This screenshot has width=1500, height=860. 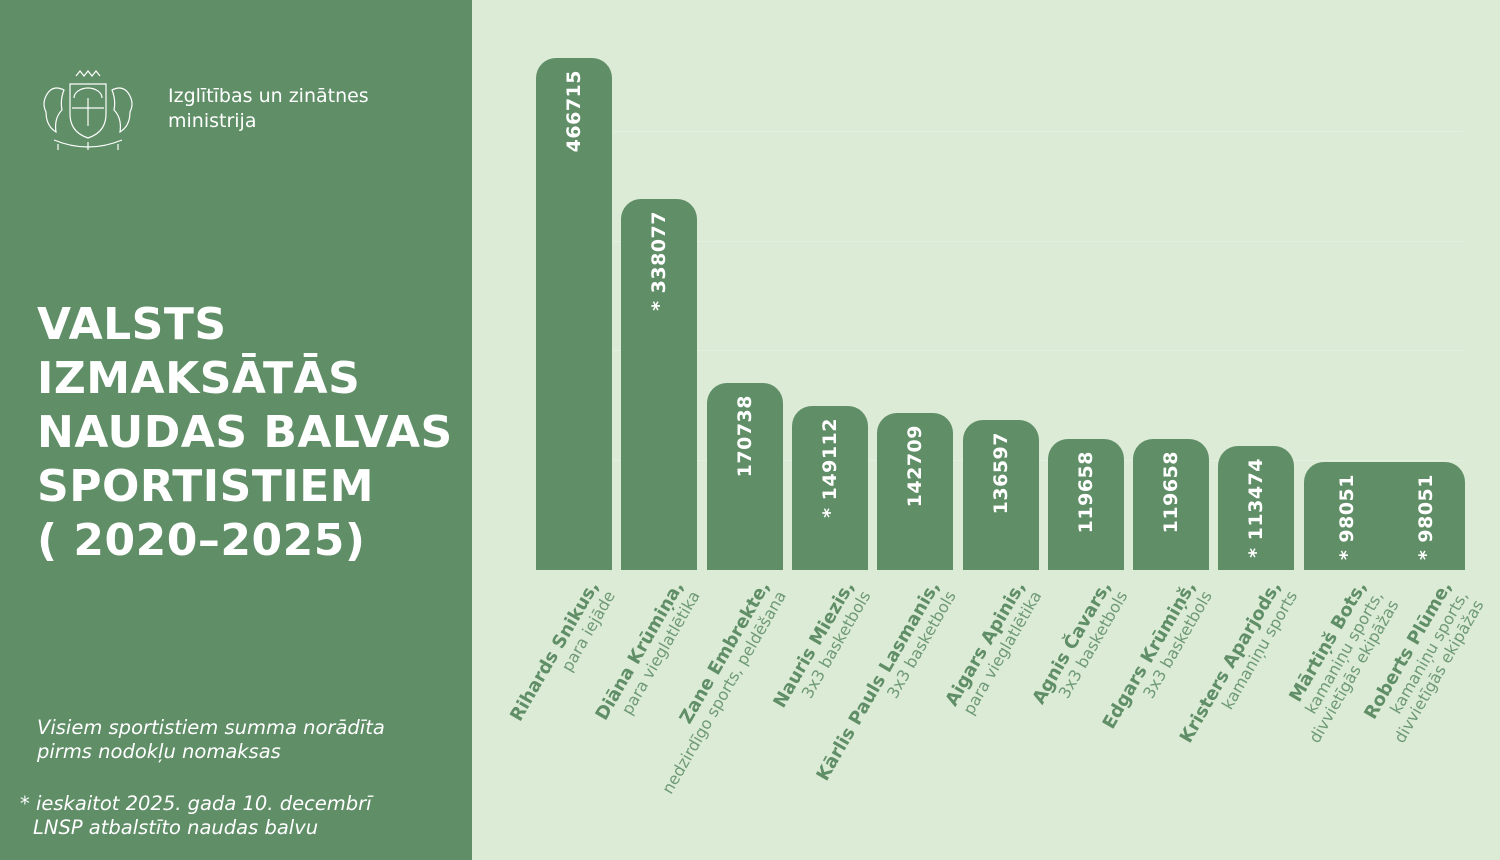 I want to click on ministry-name: Izglītības un zinātnes ministrija, so click(x=268, y=109).